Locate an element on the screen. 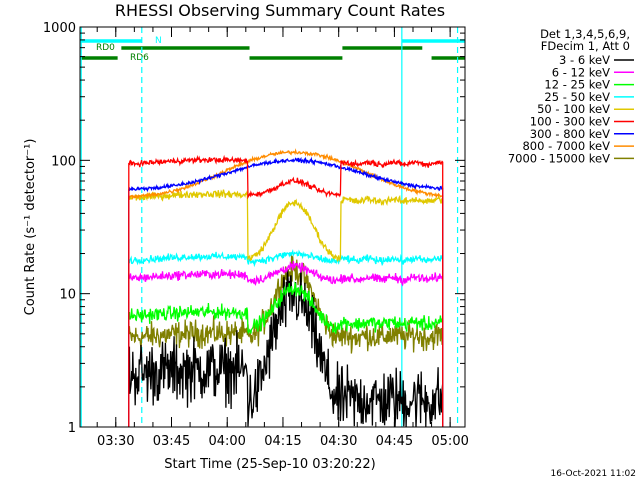 The width and height of the screenshot is (640, 480). legend-entry: 300 - 800 keV is located at coordinates (570, 134).